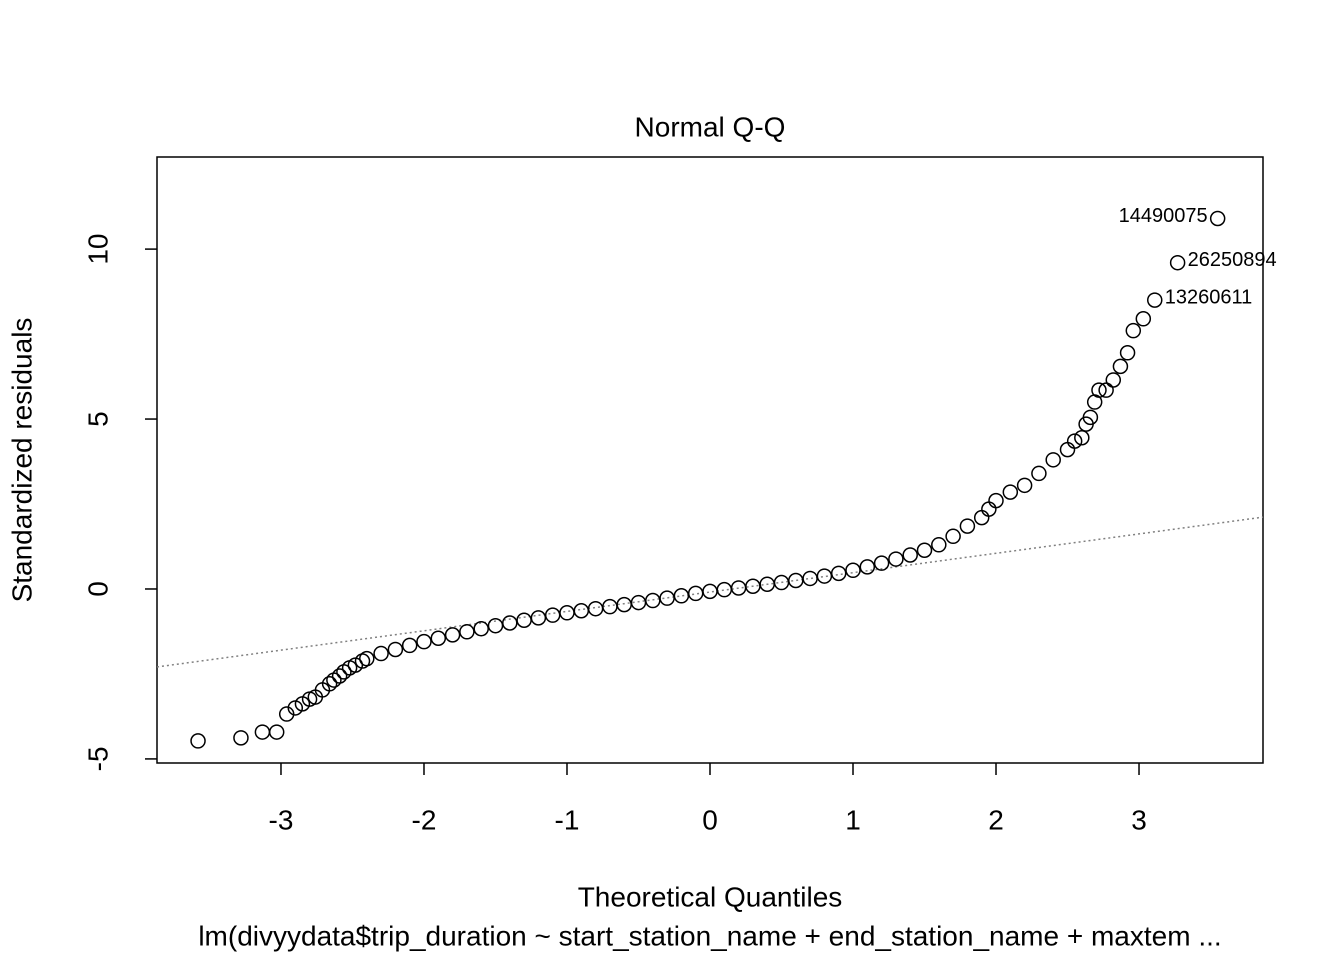 Image resolution: width=1344 pixels, height=960 pixels. I want to click on y-tick-label: 5, so click(97, 419).